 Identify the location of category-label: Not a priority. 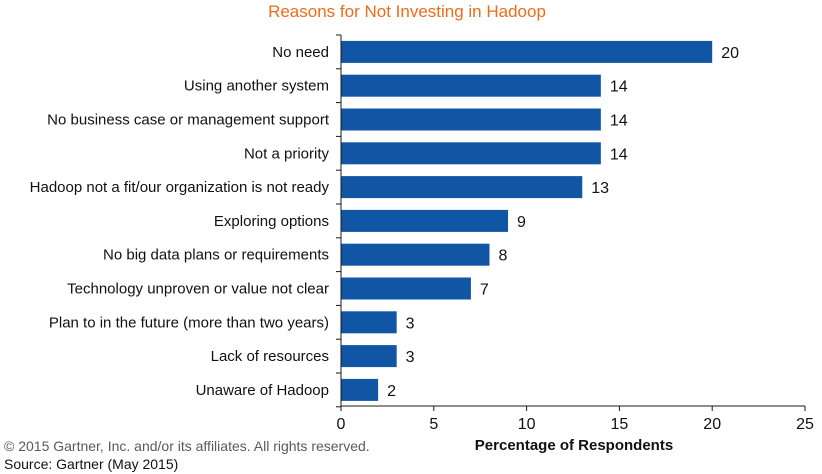
(287, 153).